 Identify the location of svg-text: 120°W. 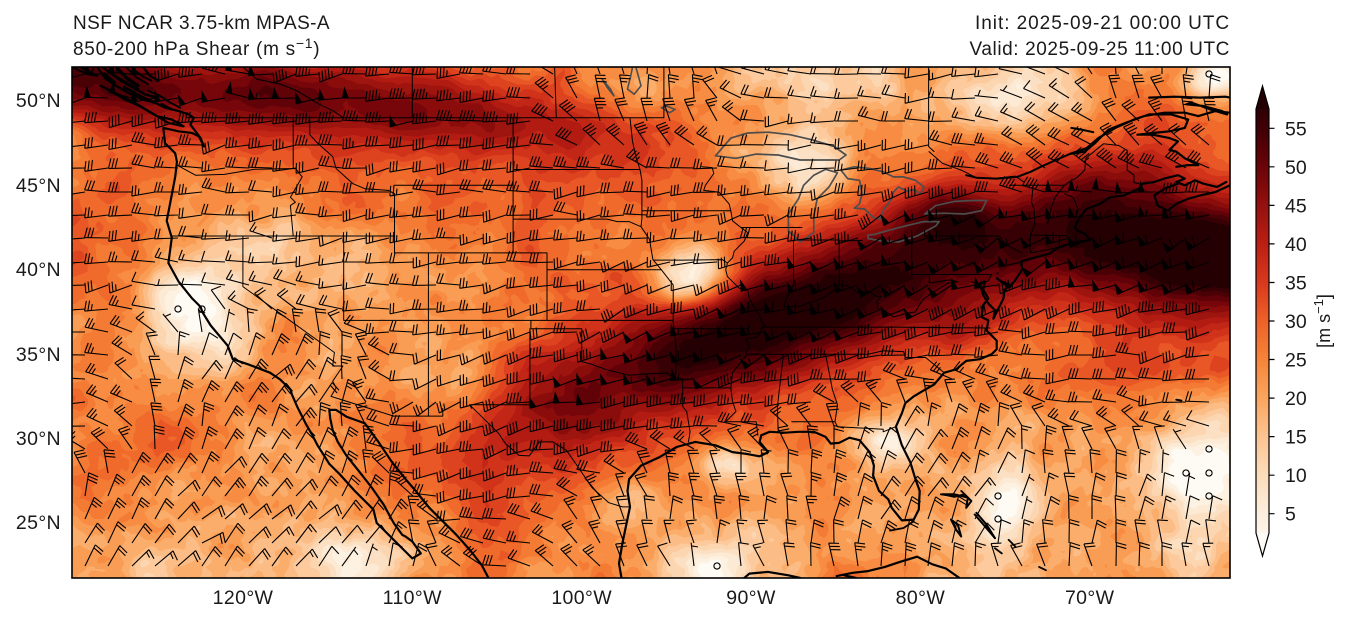
(243, 598).